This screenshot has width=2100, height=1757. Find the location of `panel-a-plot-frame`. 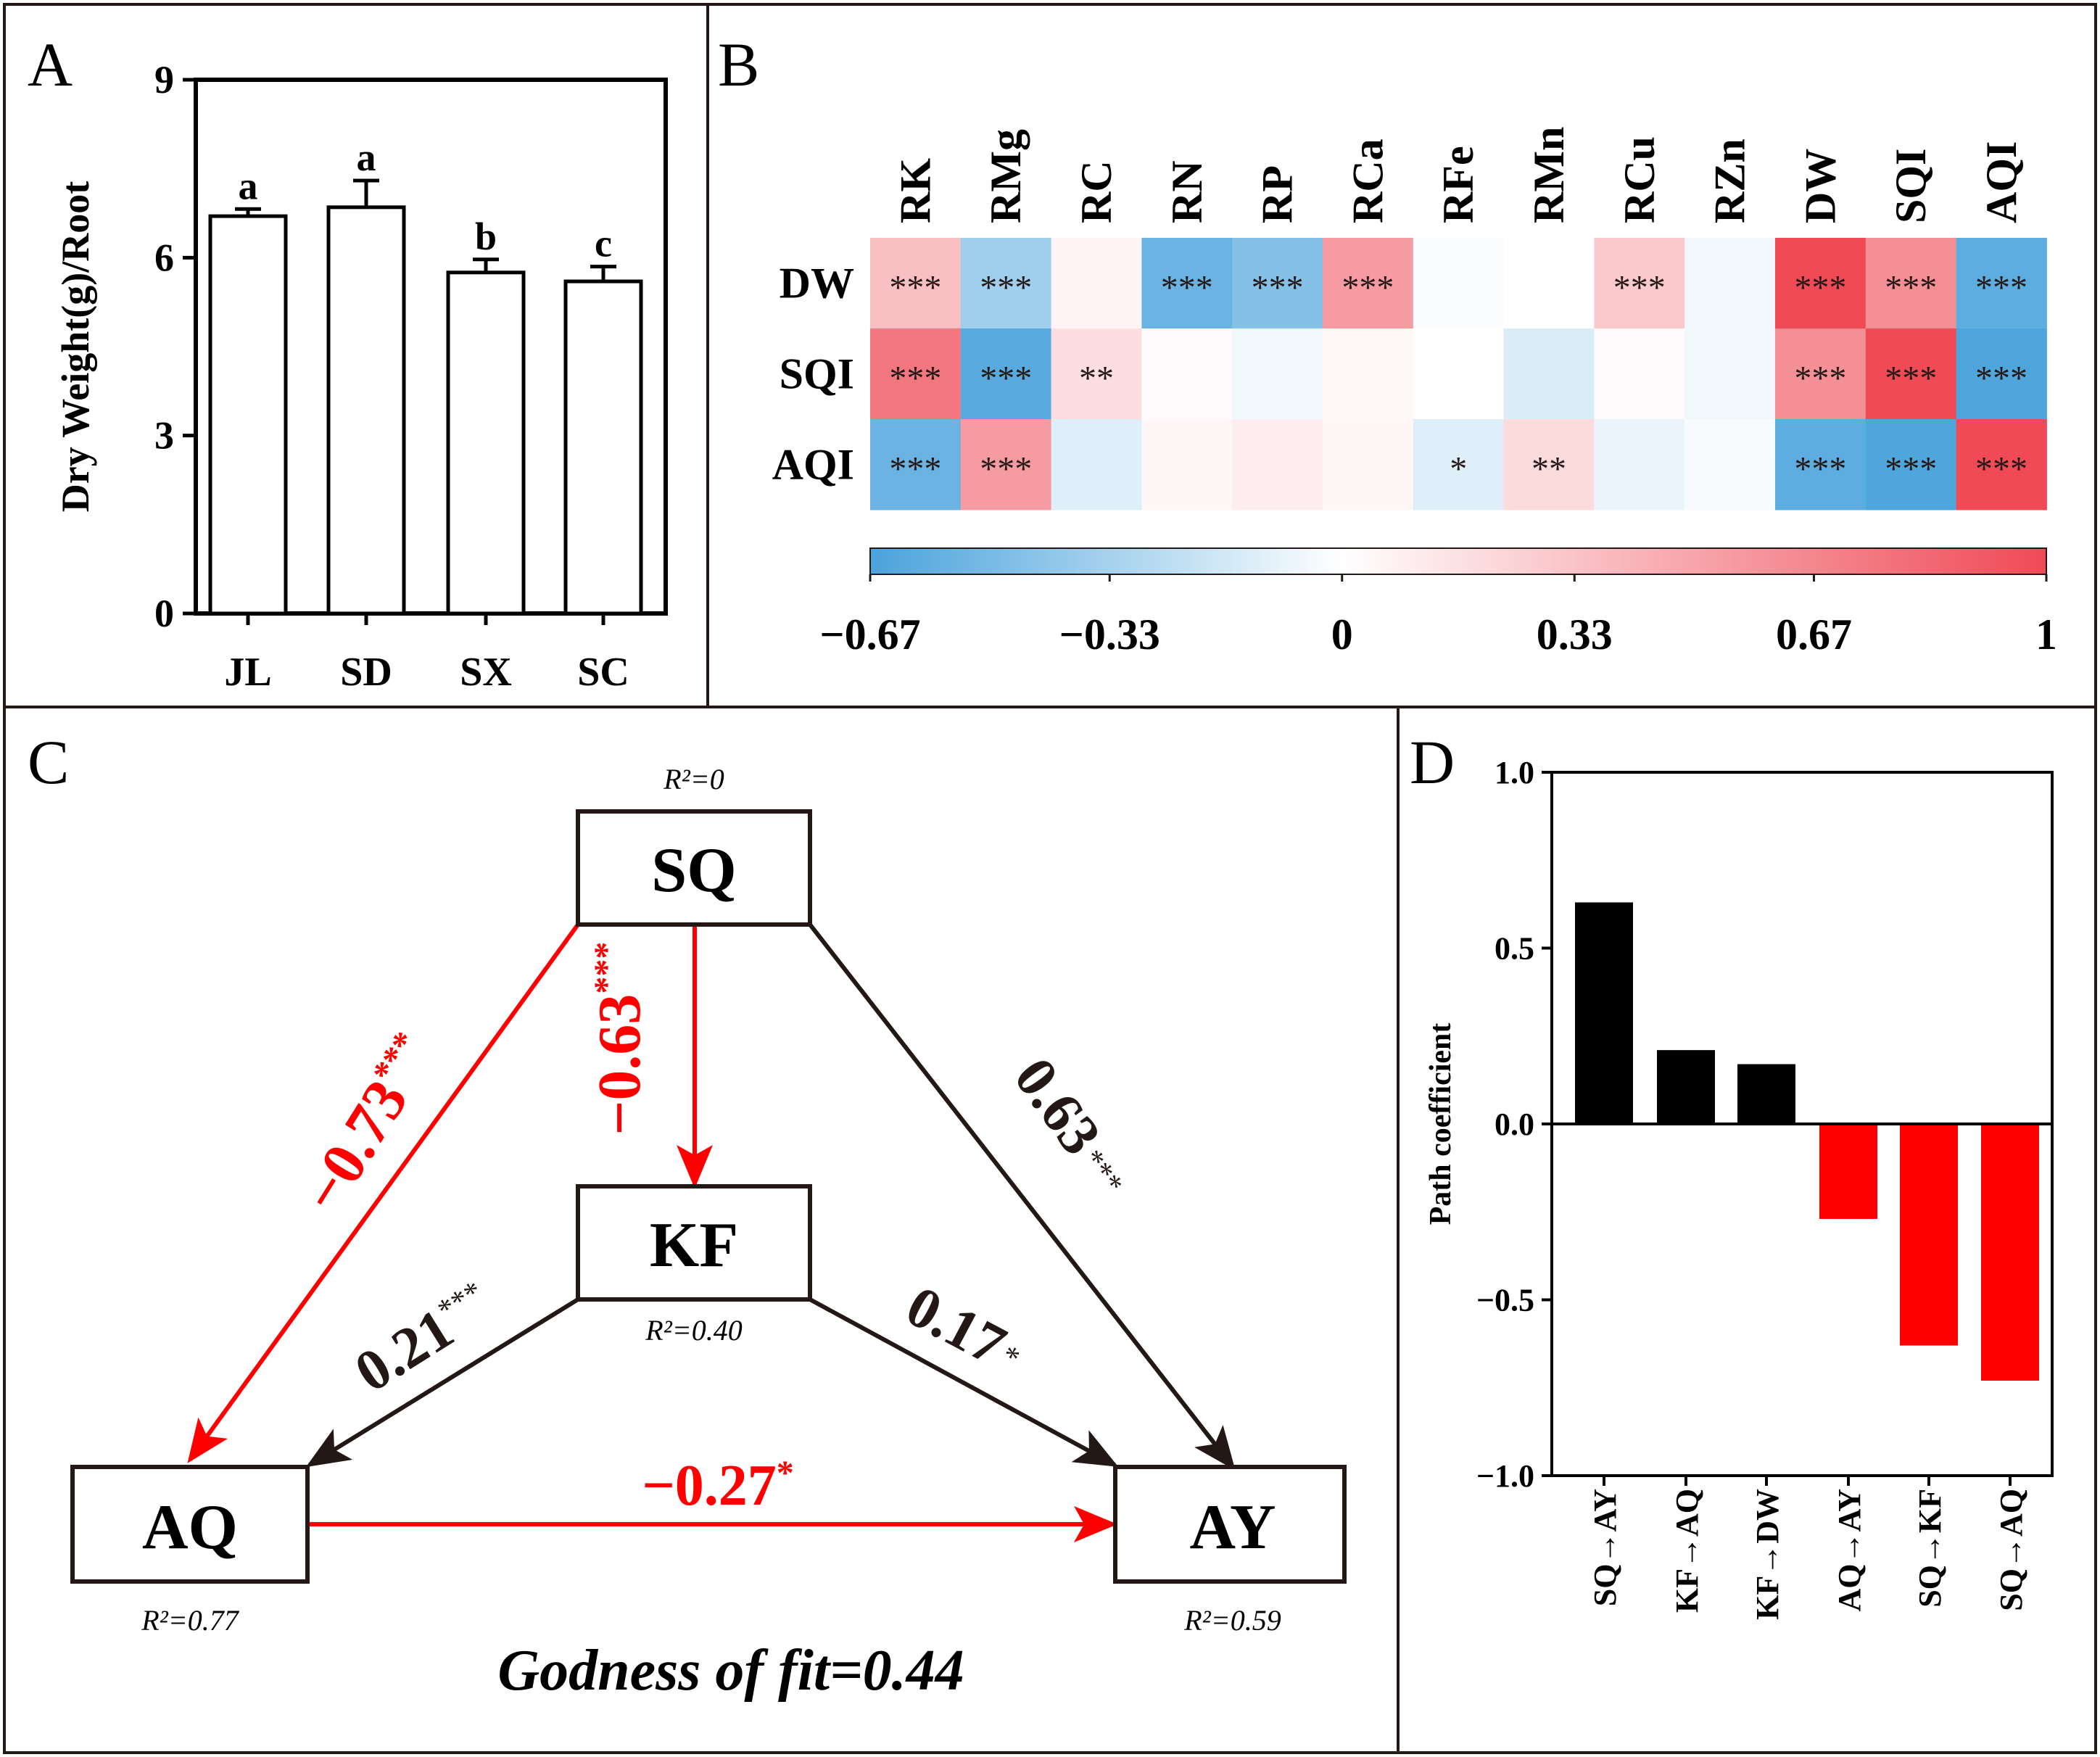

panel-a-plot-frame is located at coordinates (431, 347).